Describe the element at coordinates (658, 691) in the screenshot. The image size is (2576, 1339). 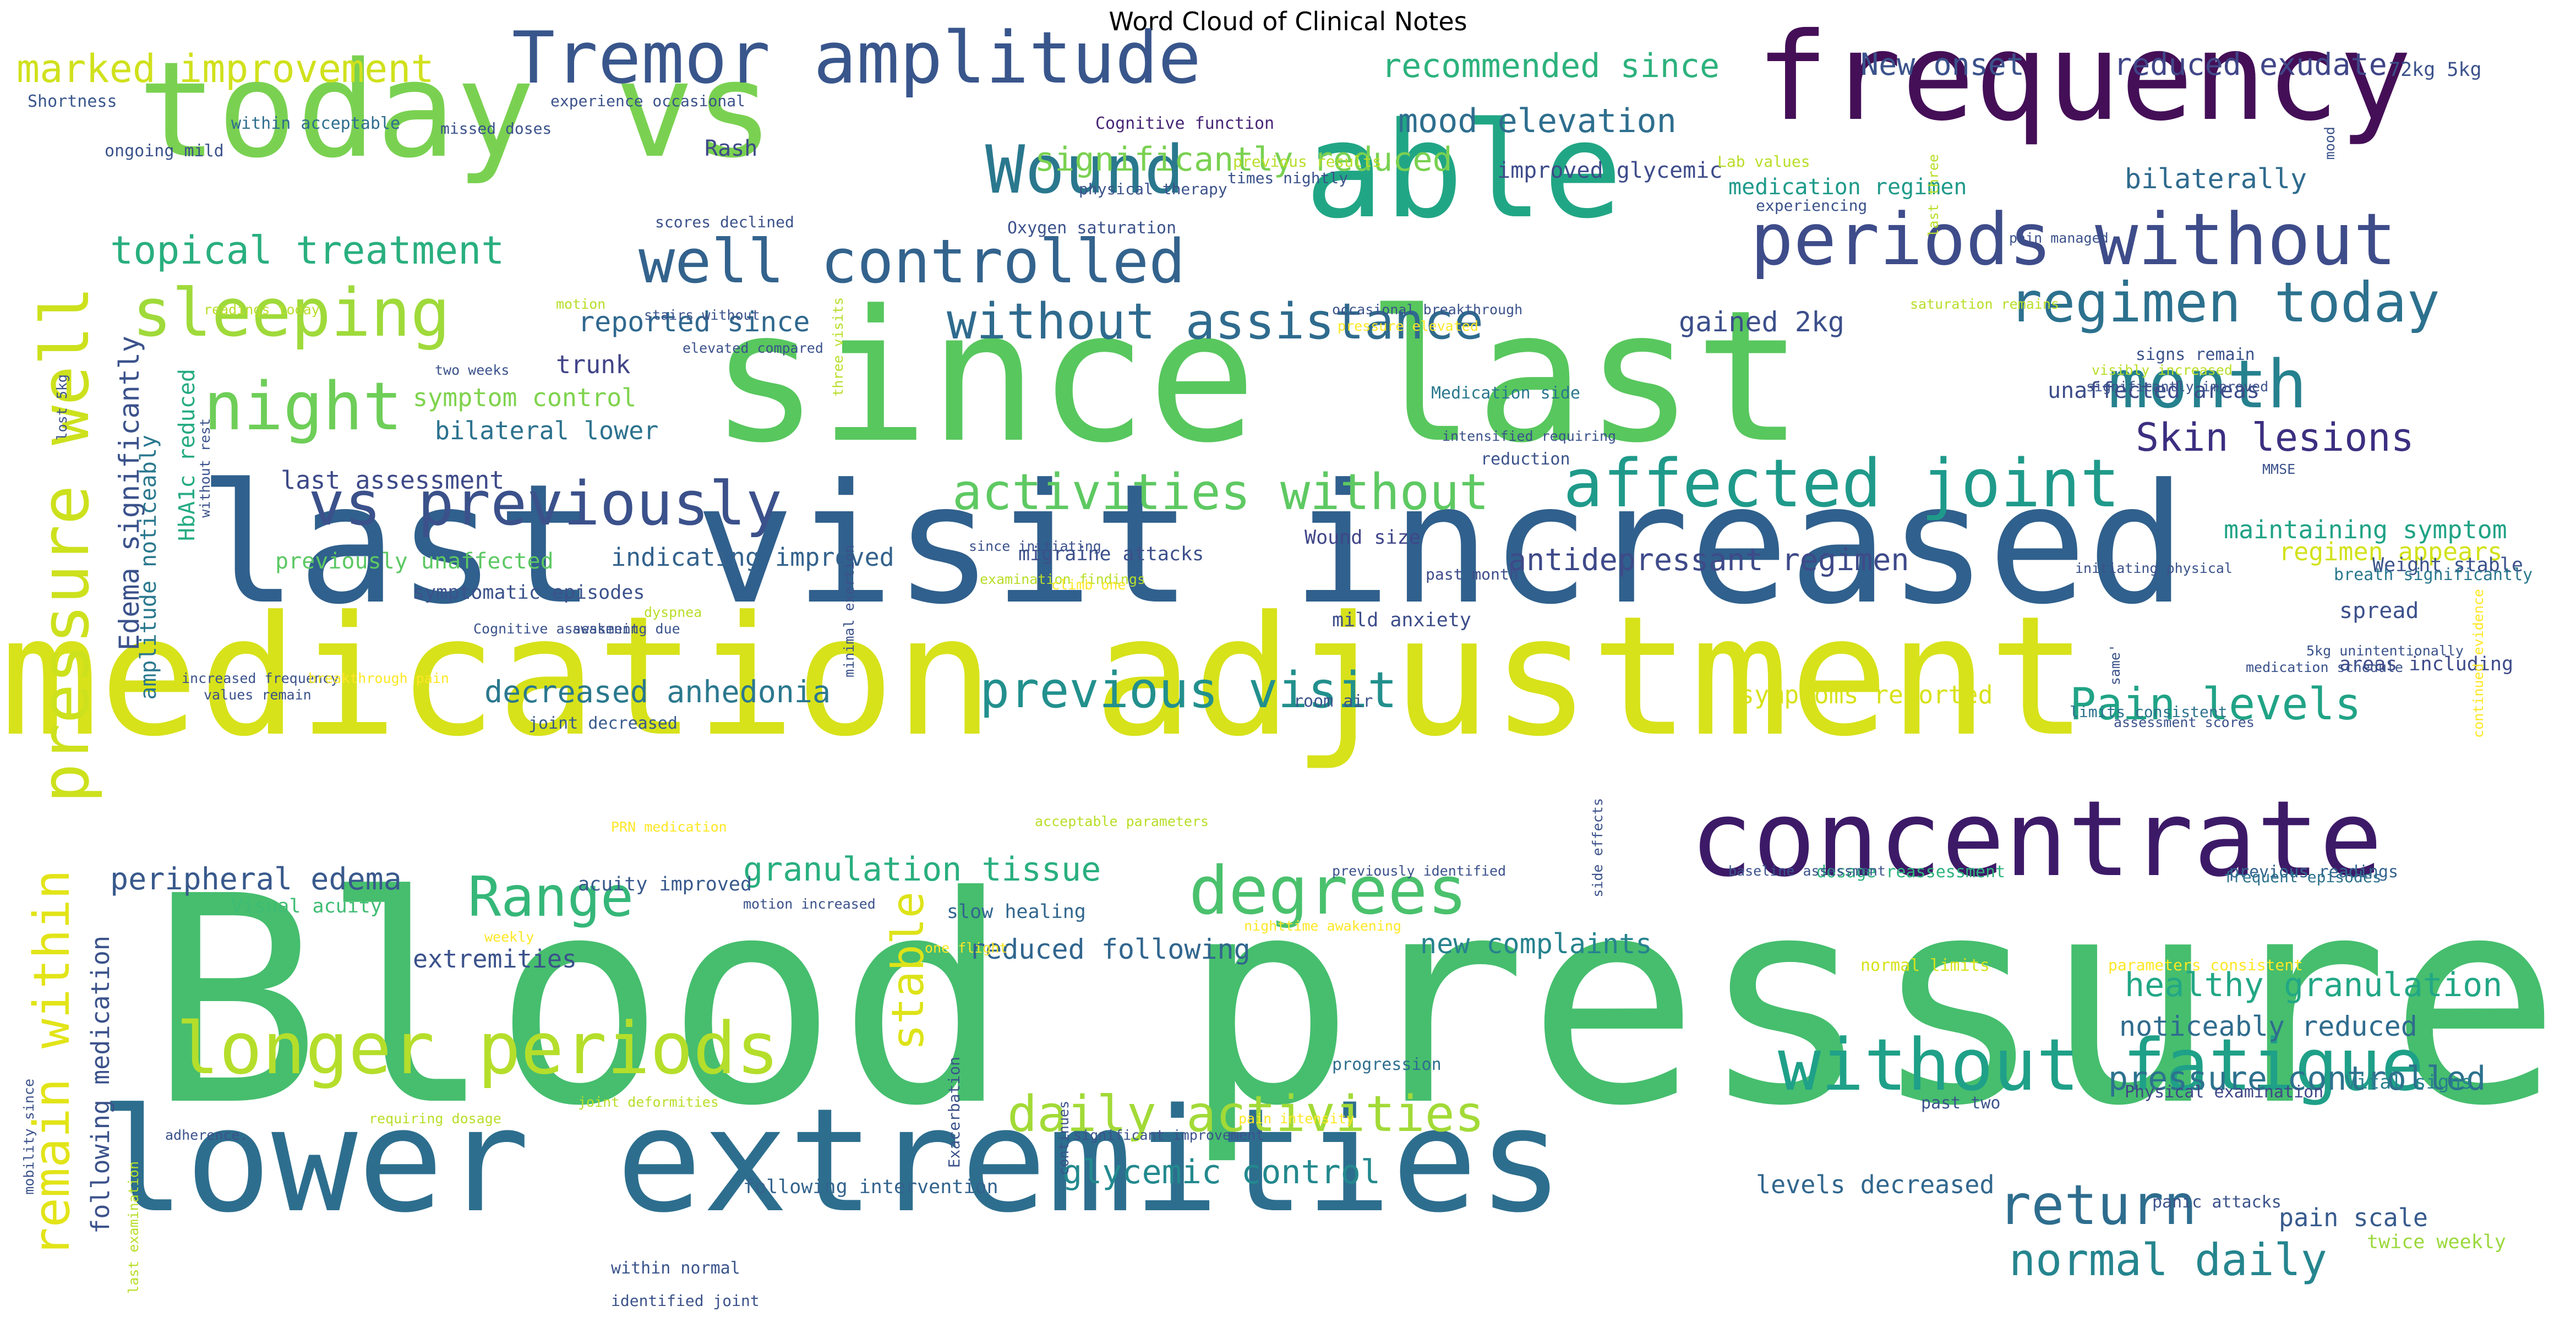
I see `word-decreased-anhedonia: decreased anhedonia` at that location.